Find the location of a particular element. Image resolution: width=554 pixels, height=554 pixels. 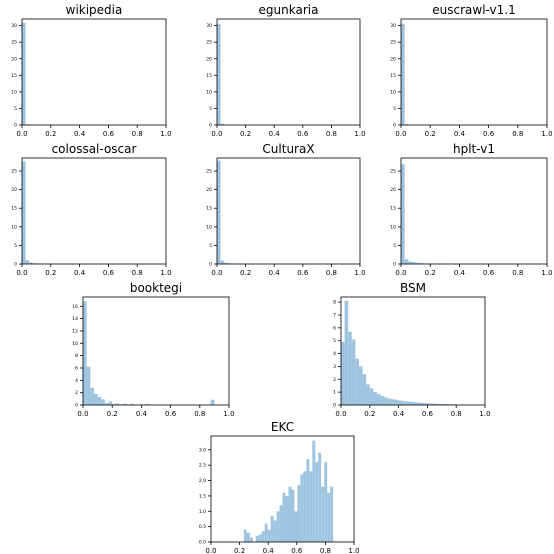

chart-panel: 0.0 0.2 0.4 0.6 0.8 1.0 0 5 10 15 20 25 30 wikipedia is located at coordinates (91, 70).